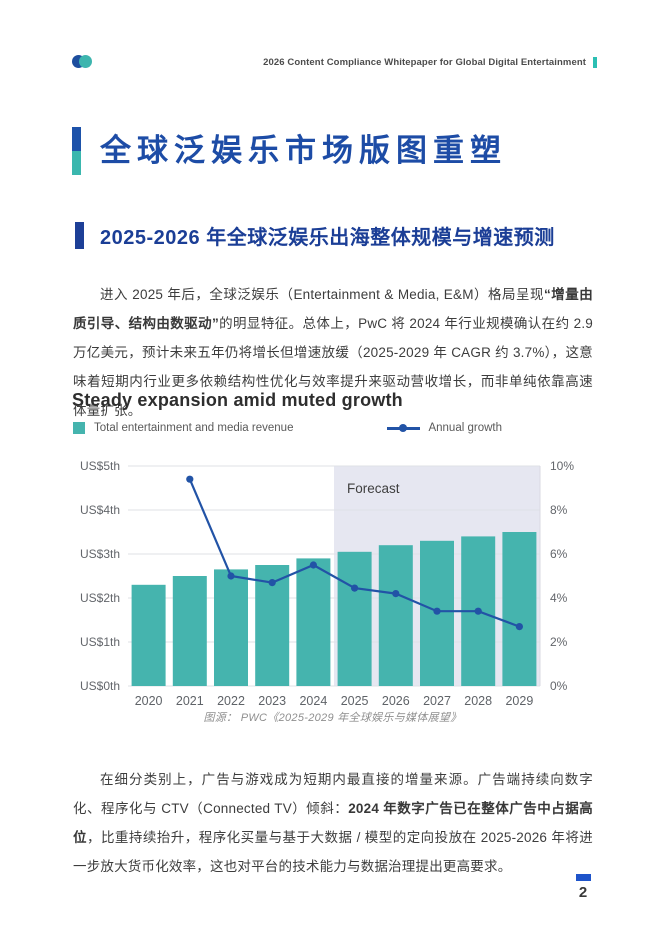 The height and width of the screenshot is (945, 665). What do you see at coordinates (76, 139) in the screenshot?
I see `title-accent-blue` at bounding box center [76, 139].